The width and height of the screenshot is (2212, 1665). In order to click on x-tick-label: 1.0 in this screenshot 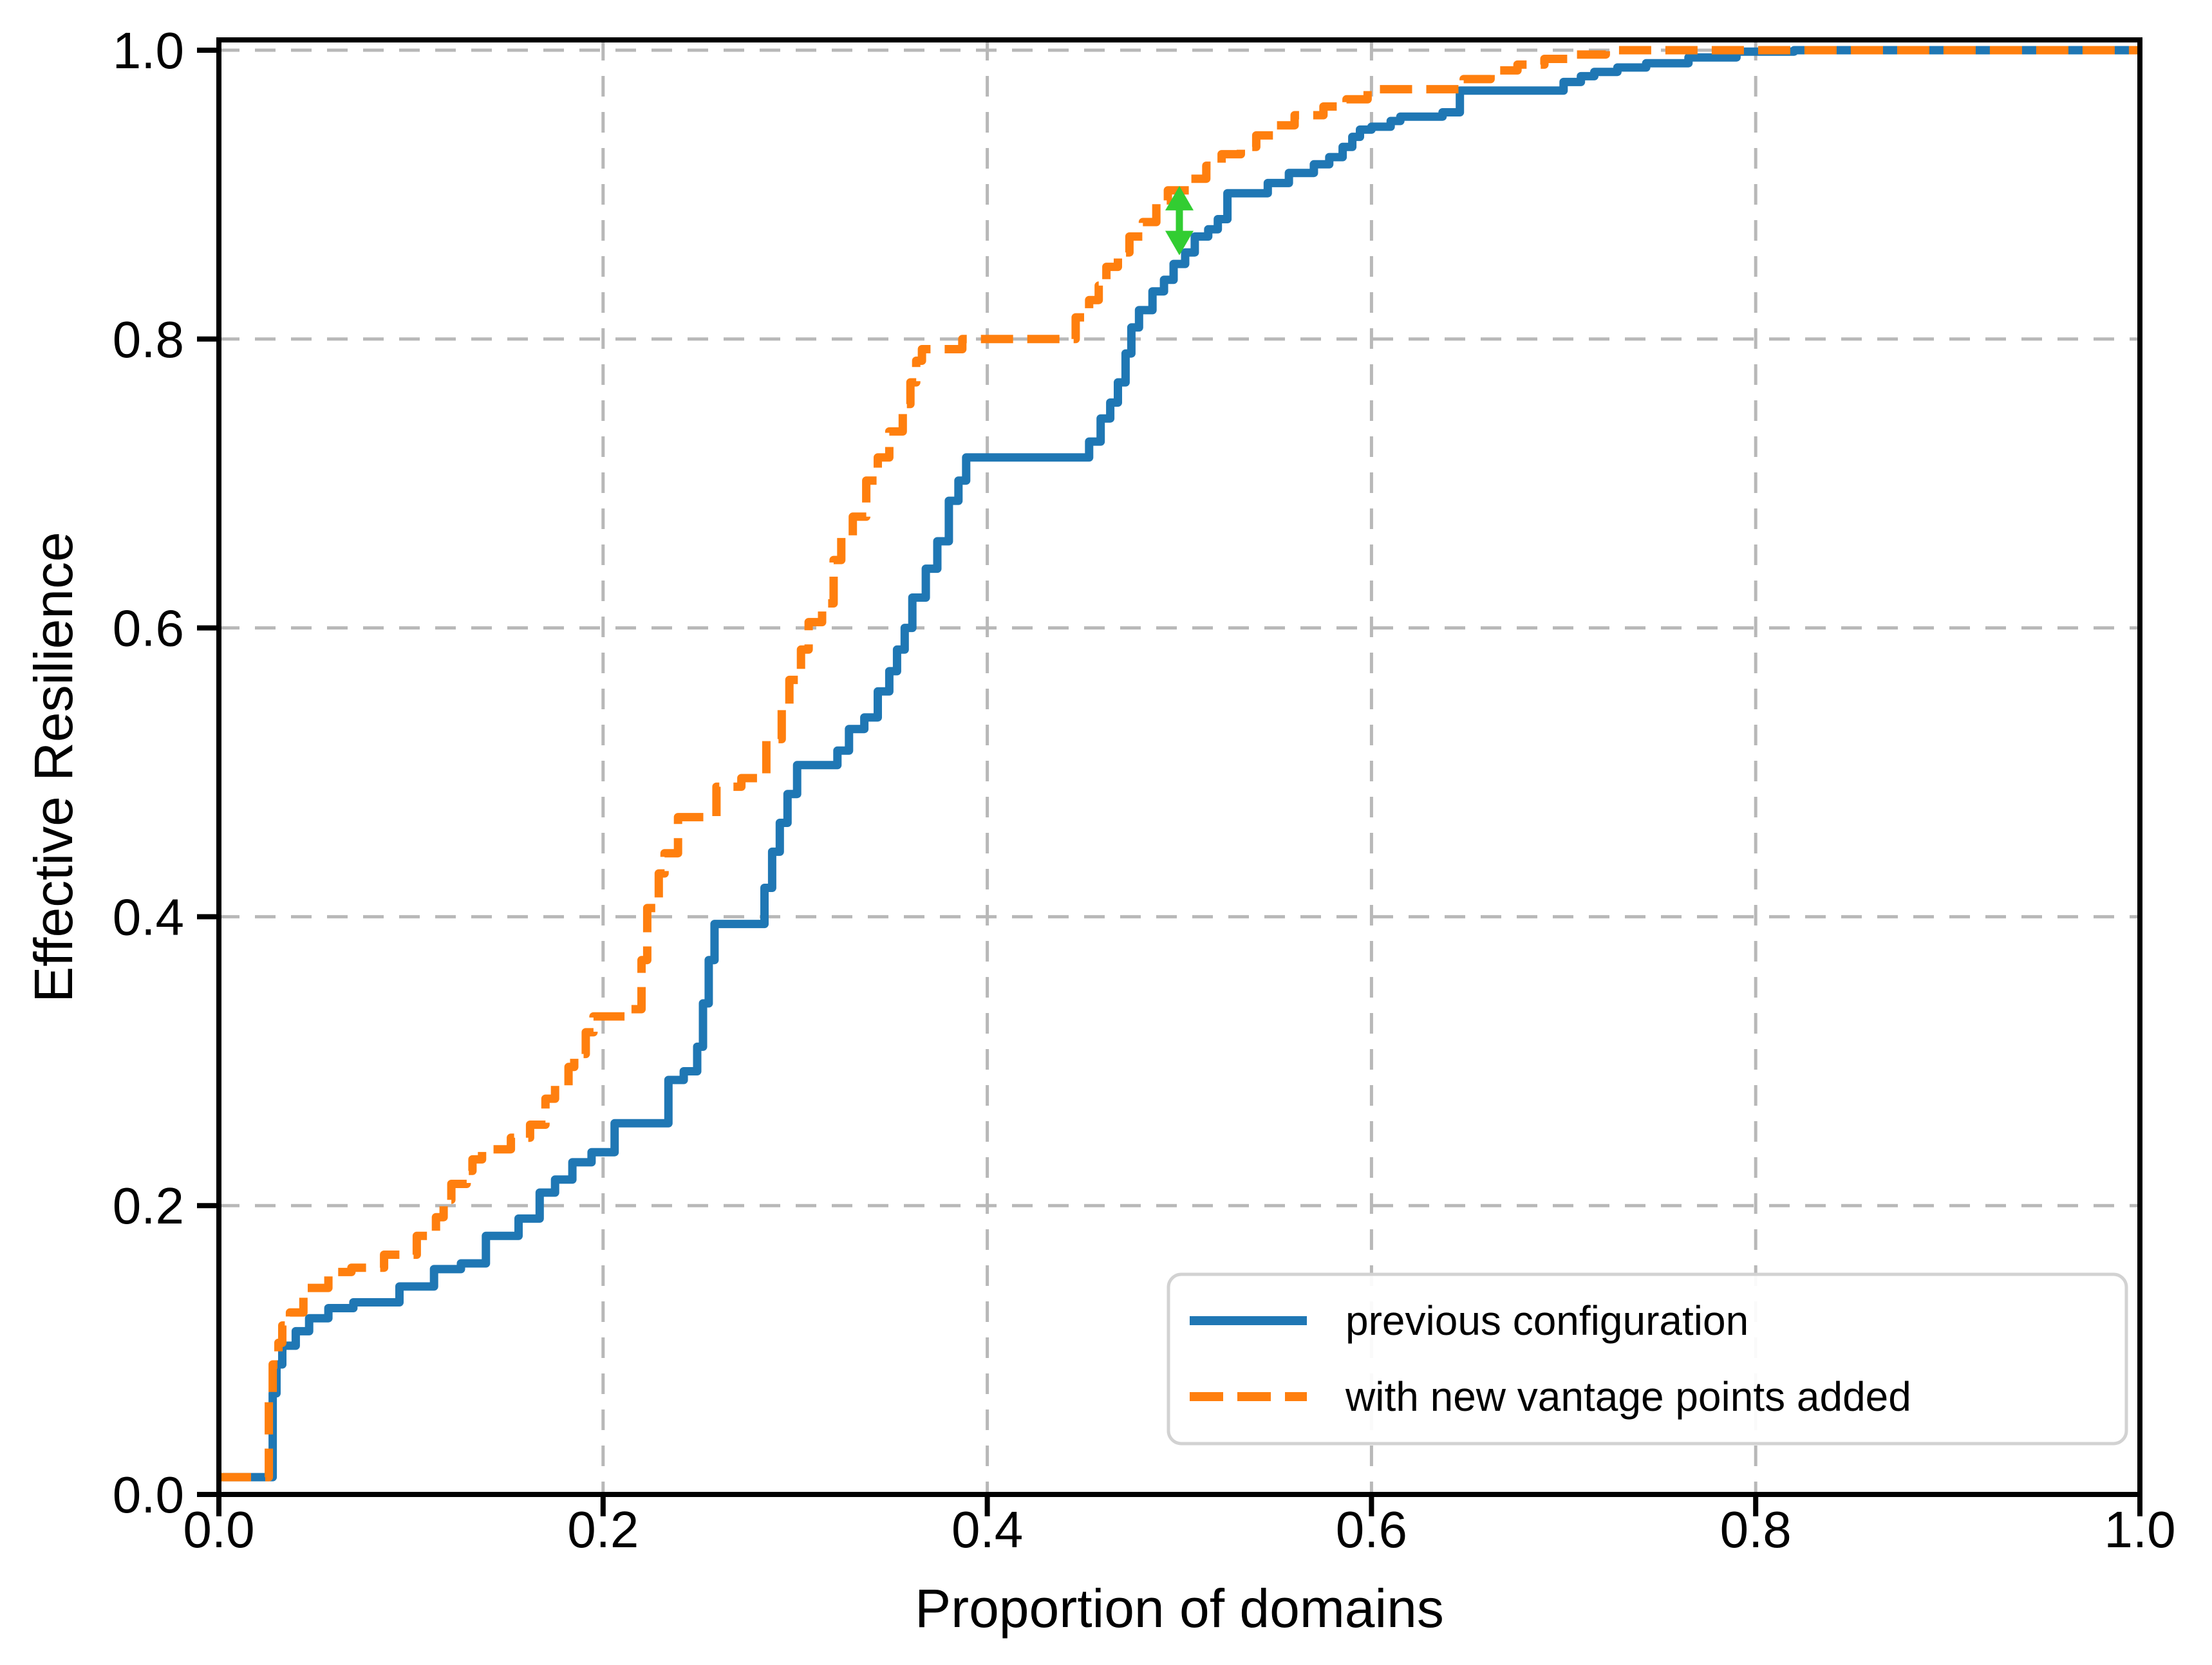, I will do `click(2140, 1530)`.